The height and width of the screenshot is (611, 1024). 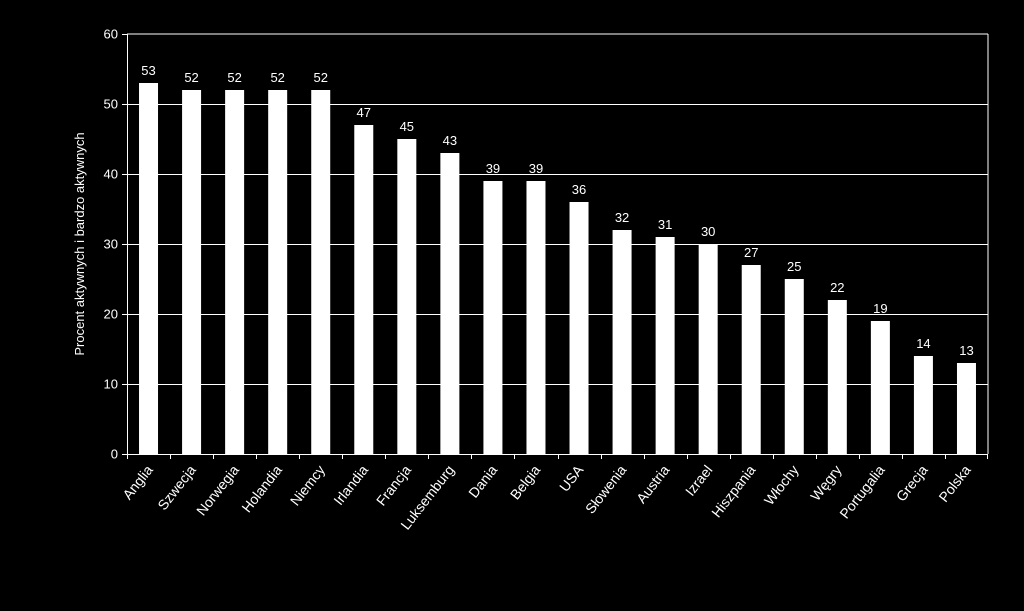 What do you see at coordinates (111, 244) in the screenshot?
I see `y-tick-label: 30` at bounding box center [111, 244].